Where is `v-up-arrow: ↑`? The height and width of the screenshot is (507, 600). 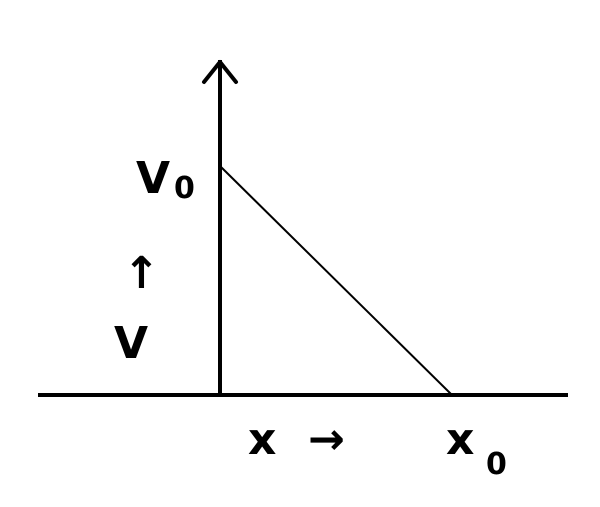
v-up-arrow: ↑ is located at coordinates (141, 273).